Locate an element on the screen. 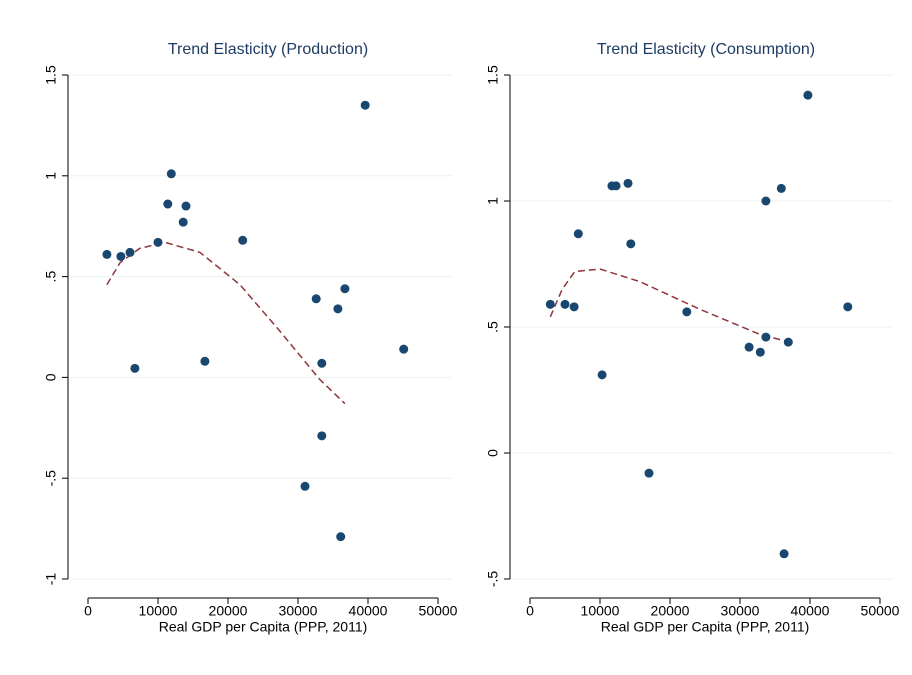  y-tick-label: -1 is located at coordinates (51, 579).